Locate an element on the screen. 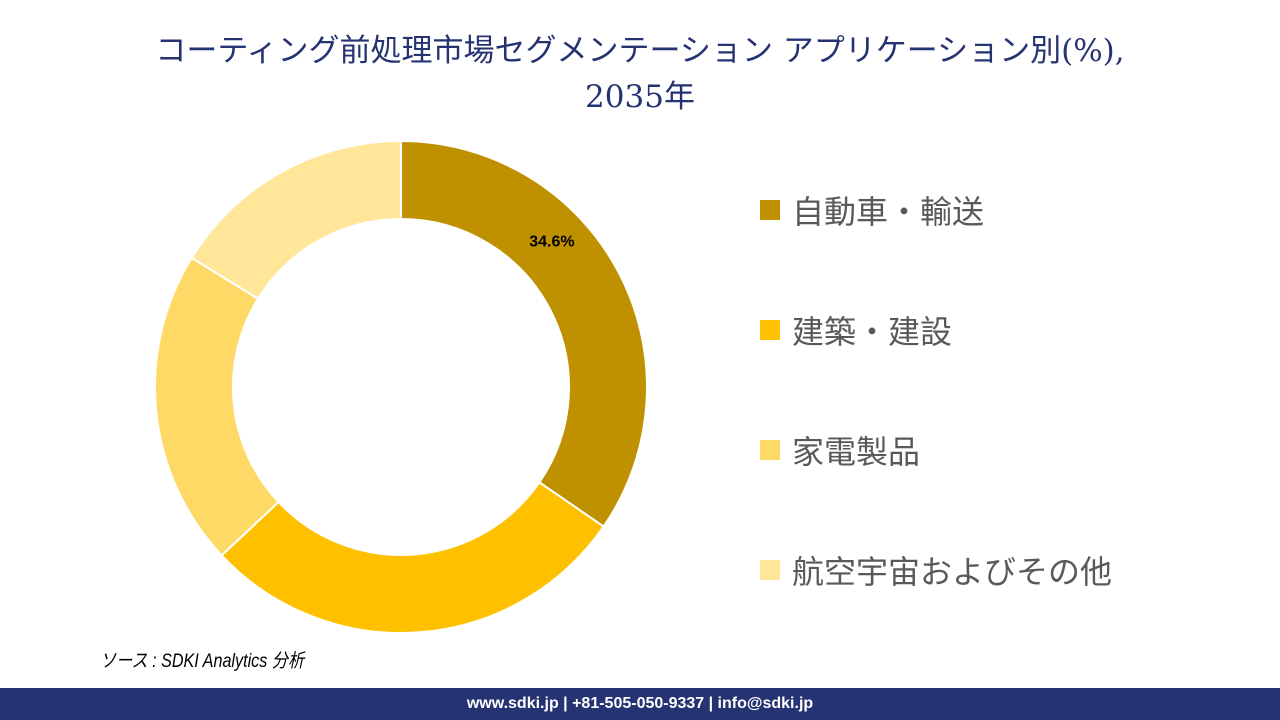 This screenshot has height=720, width=1280. legend-item: 航空宇宙およびその他 is located at coordinates (936, 570).